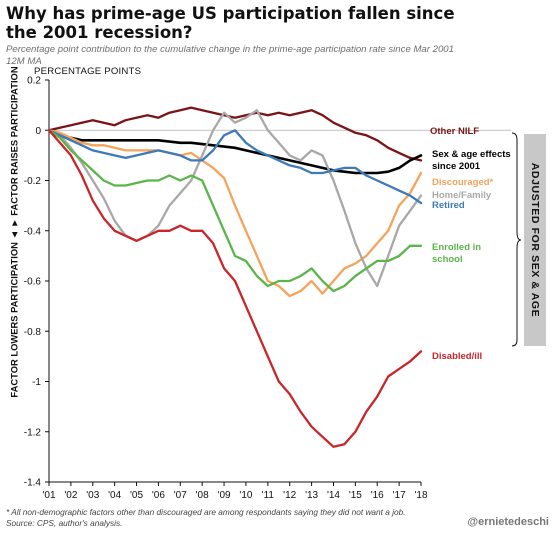 This screenshot has height=537, width=555. What do you see at coordinates (33, 483) in the screenshot?
I see `y-tick-label: -1.4` at bounding box center [33, 483].